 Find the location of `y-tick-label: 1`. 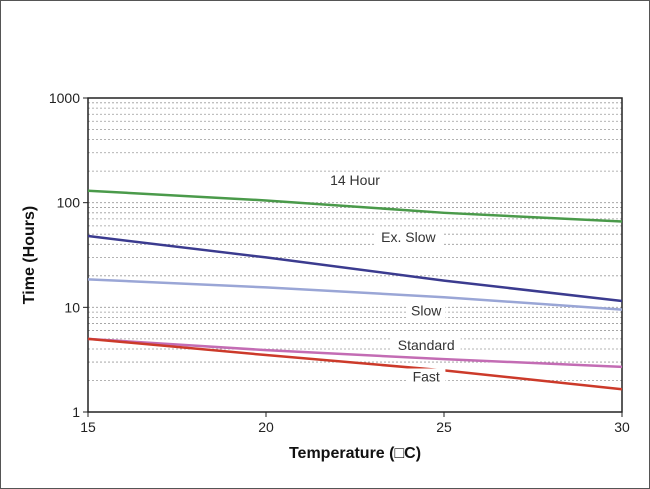

y-tick-label: 1 is located at coordinates (76, 412).